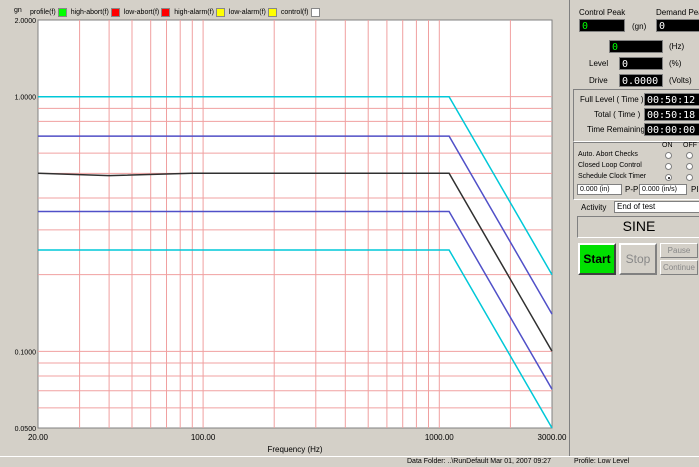 This screenshot has width=699, height=467. I want to click on y-tick-label: 0.0500, so click(26, 429).